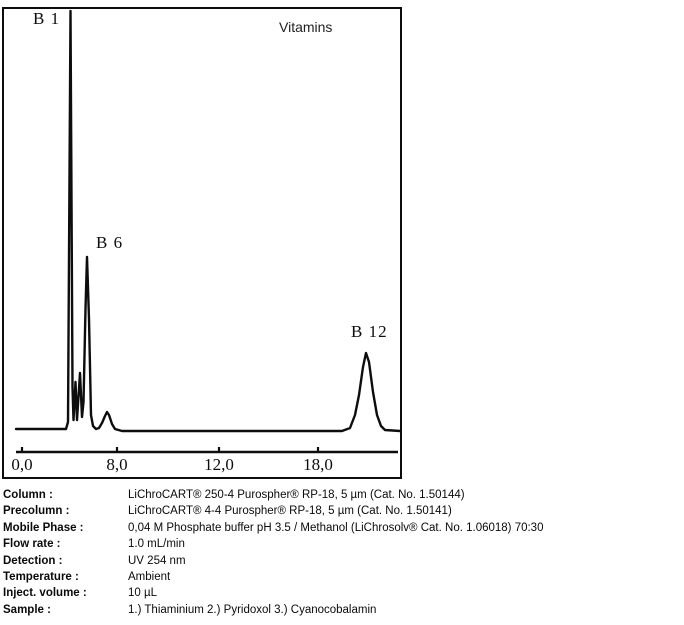 This screenshot has width=684, height=625. I want to click on spec-value: 1.0 mL/min, so click(156, 544).